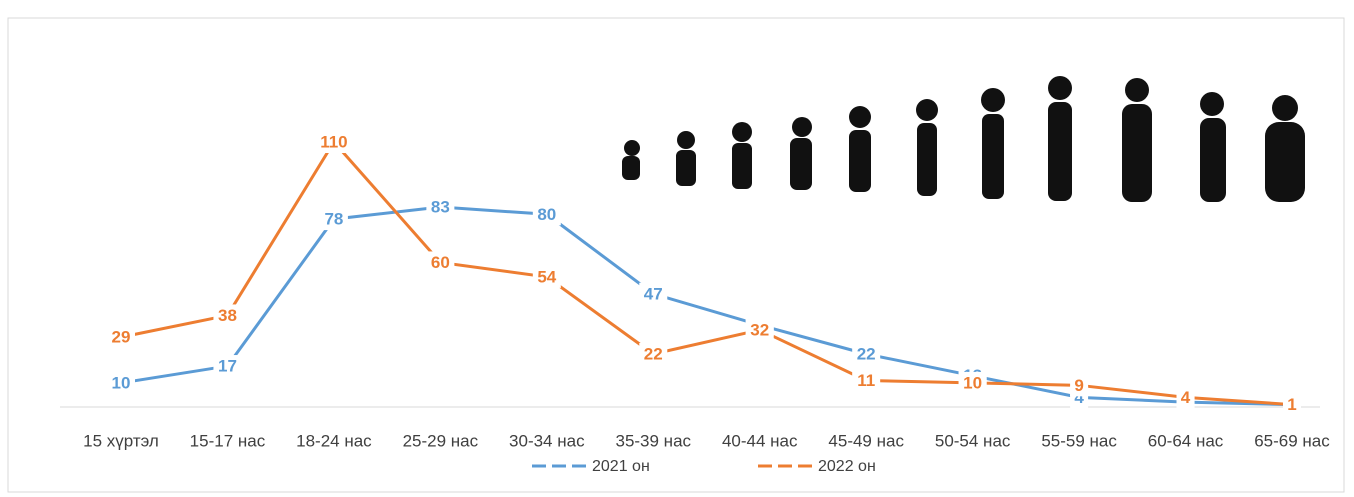 This screenshot has width=1354, height=497. I want to click on value-label: 47, so click(653, 293).